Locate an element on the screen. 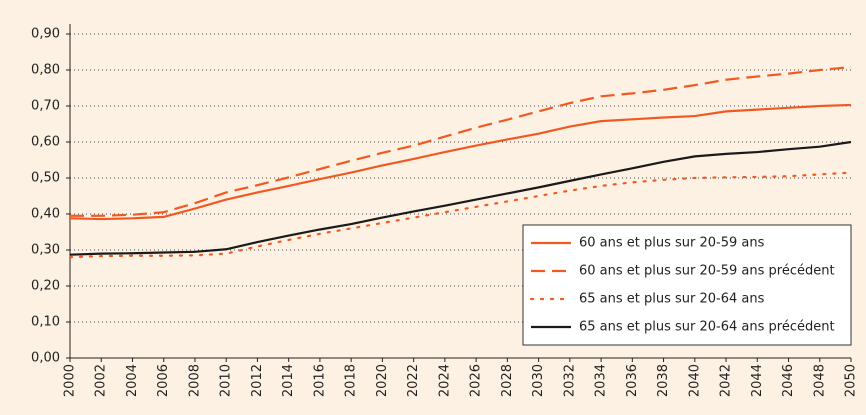 This screenshot has width=866, height=415. x-tick-label: 2018 is located at coordinates (351, 380).